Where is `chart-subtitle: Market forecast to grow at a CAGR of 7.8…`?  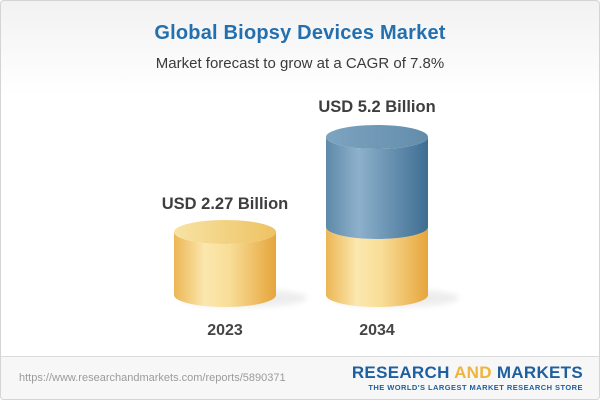
chart-subtitle: Market forecast to grow at a CAGR of 7.8… is located at coordinates (300, 63).